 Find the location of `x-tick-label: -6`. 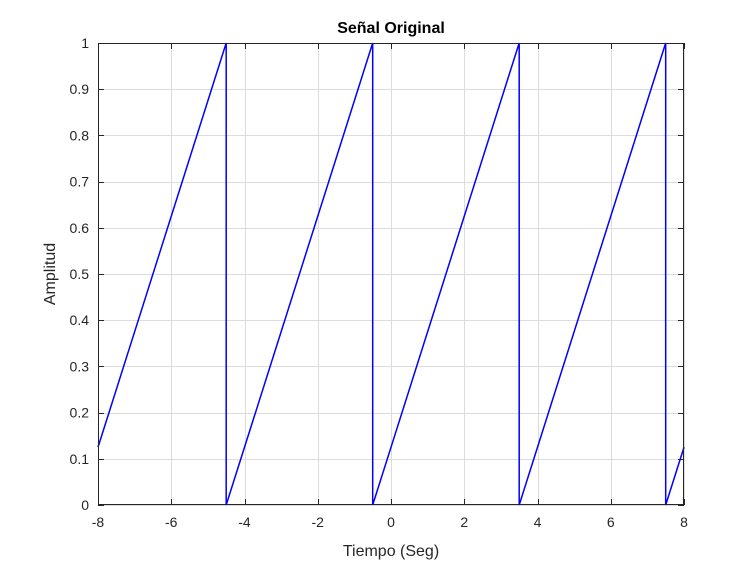

x-tick-label: -6 is located at coordinates (171, 522).